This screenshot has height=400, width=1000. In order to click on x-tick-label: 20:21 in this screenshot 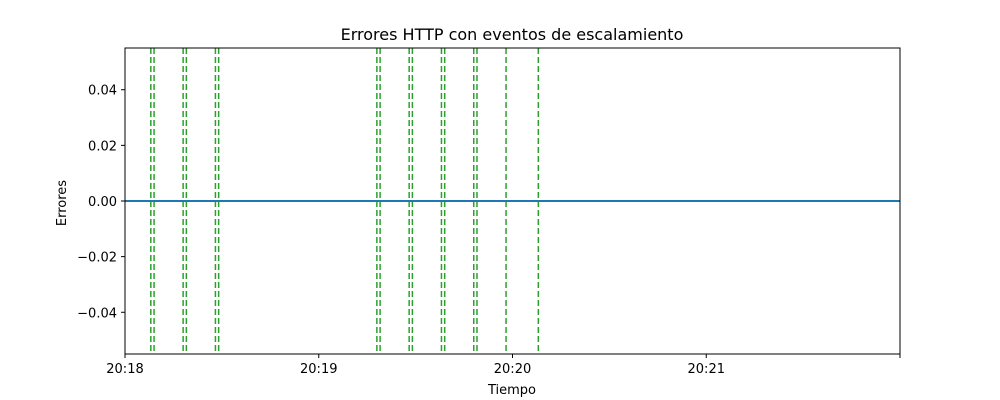, I will do `click(706, 369)`.